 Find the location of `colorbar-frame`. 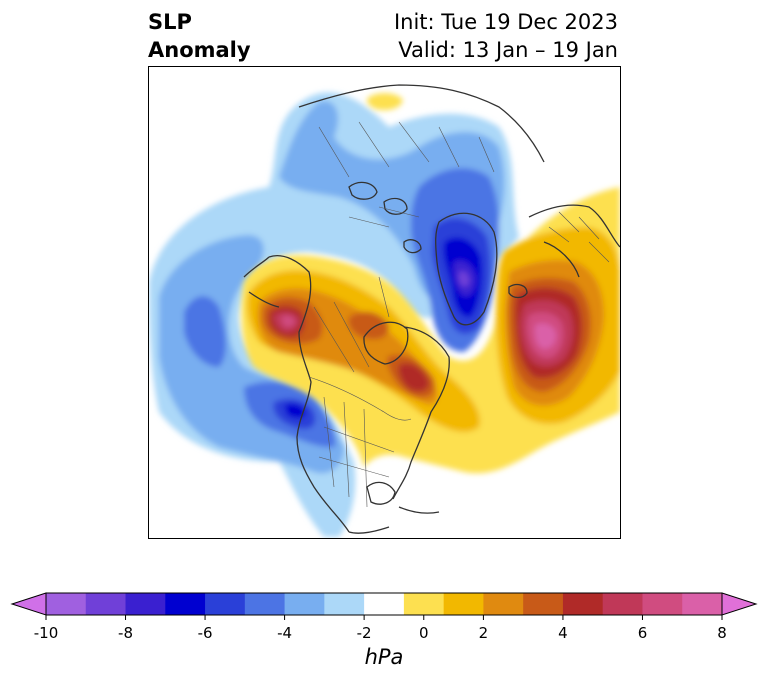

colorbar-frame is located at coordinates (384, 604).